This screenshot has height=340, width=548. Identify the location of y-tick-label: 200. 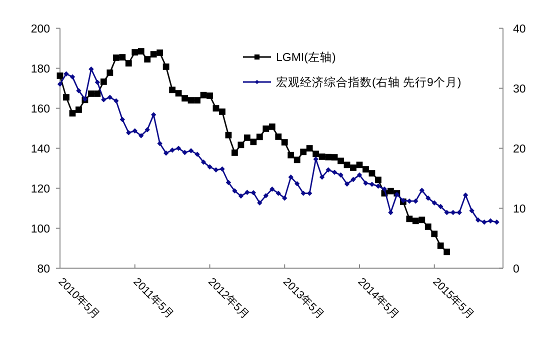
(40, 29).